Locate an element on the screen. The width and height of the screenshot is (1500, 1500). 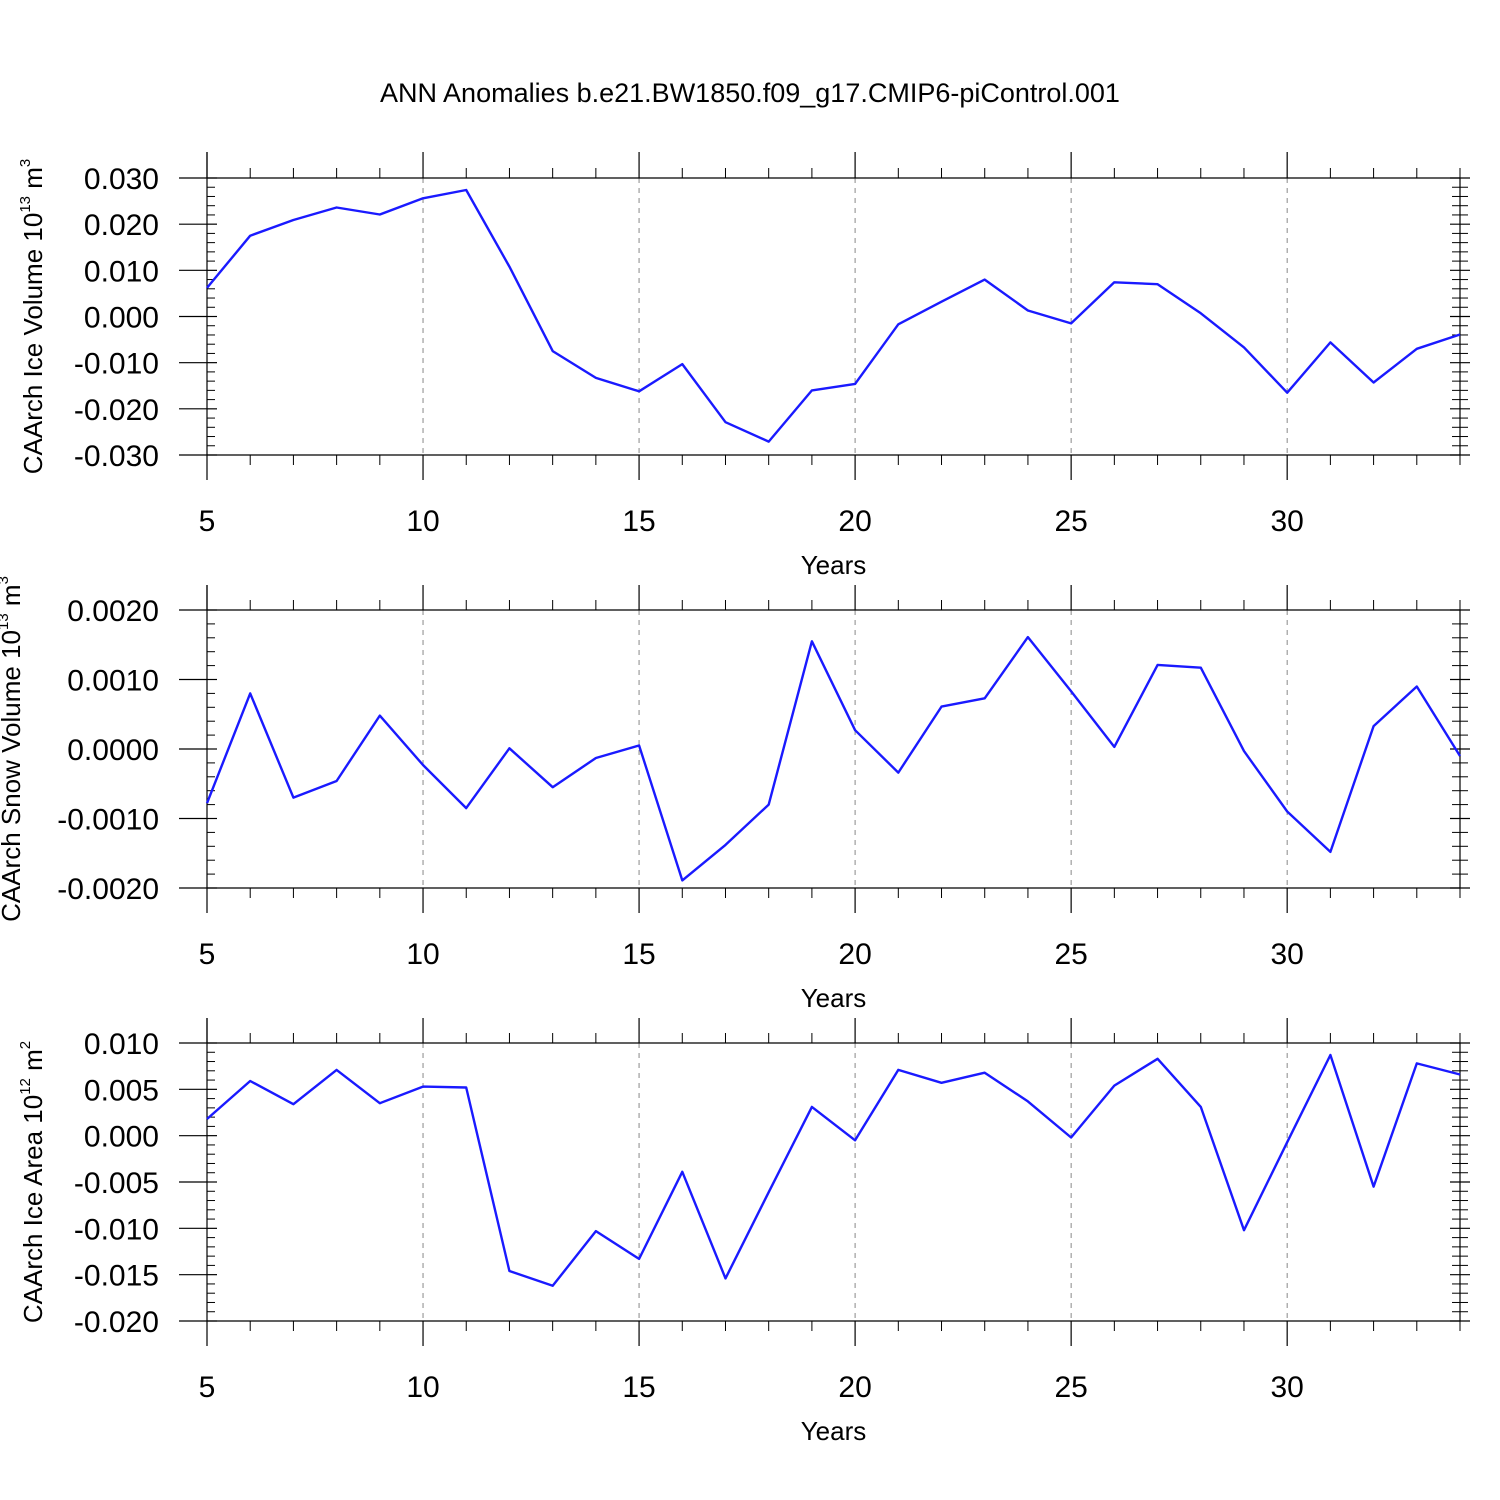
y-tick-label: -0.015 is located at coordinates (116, 1276).